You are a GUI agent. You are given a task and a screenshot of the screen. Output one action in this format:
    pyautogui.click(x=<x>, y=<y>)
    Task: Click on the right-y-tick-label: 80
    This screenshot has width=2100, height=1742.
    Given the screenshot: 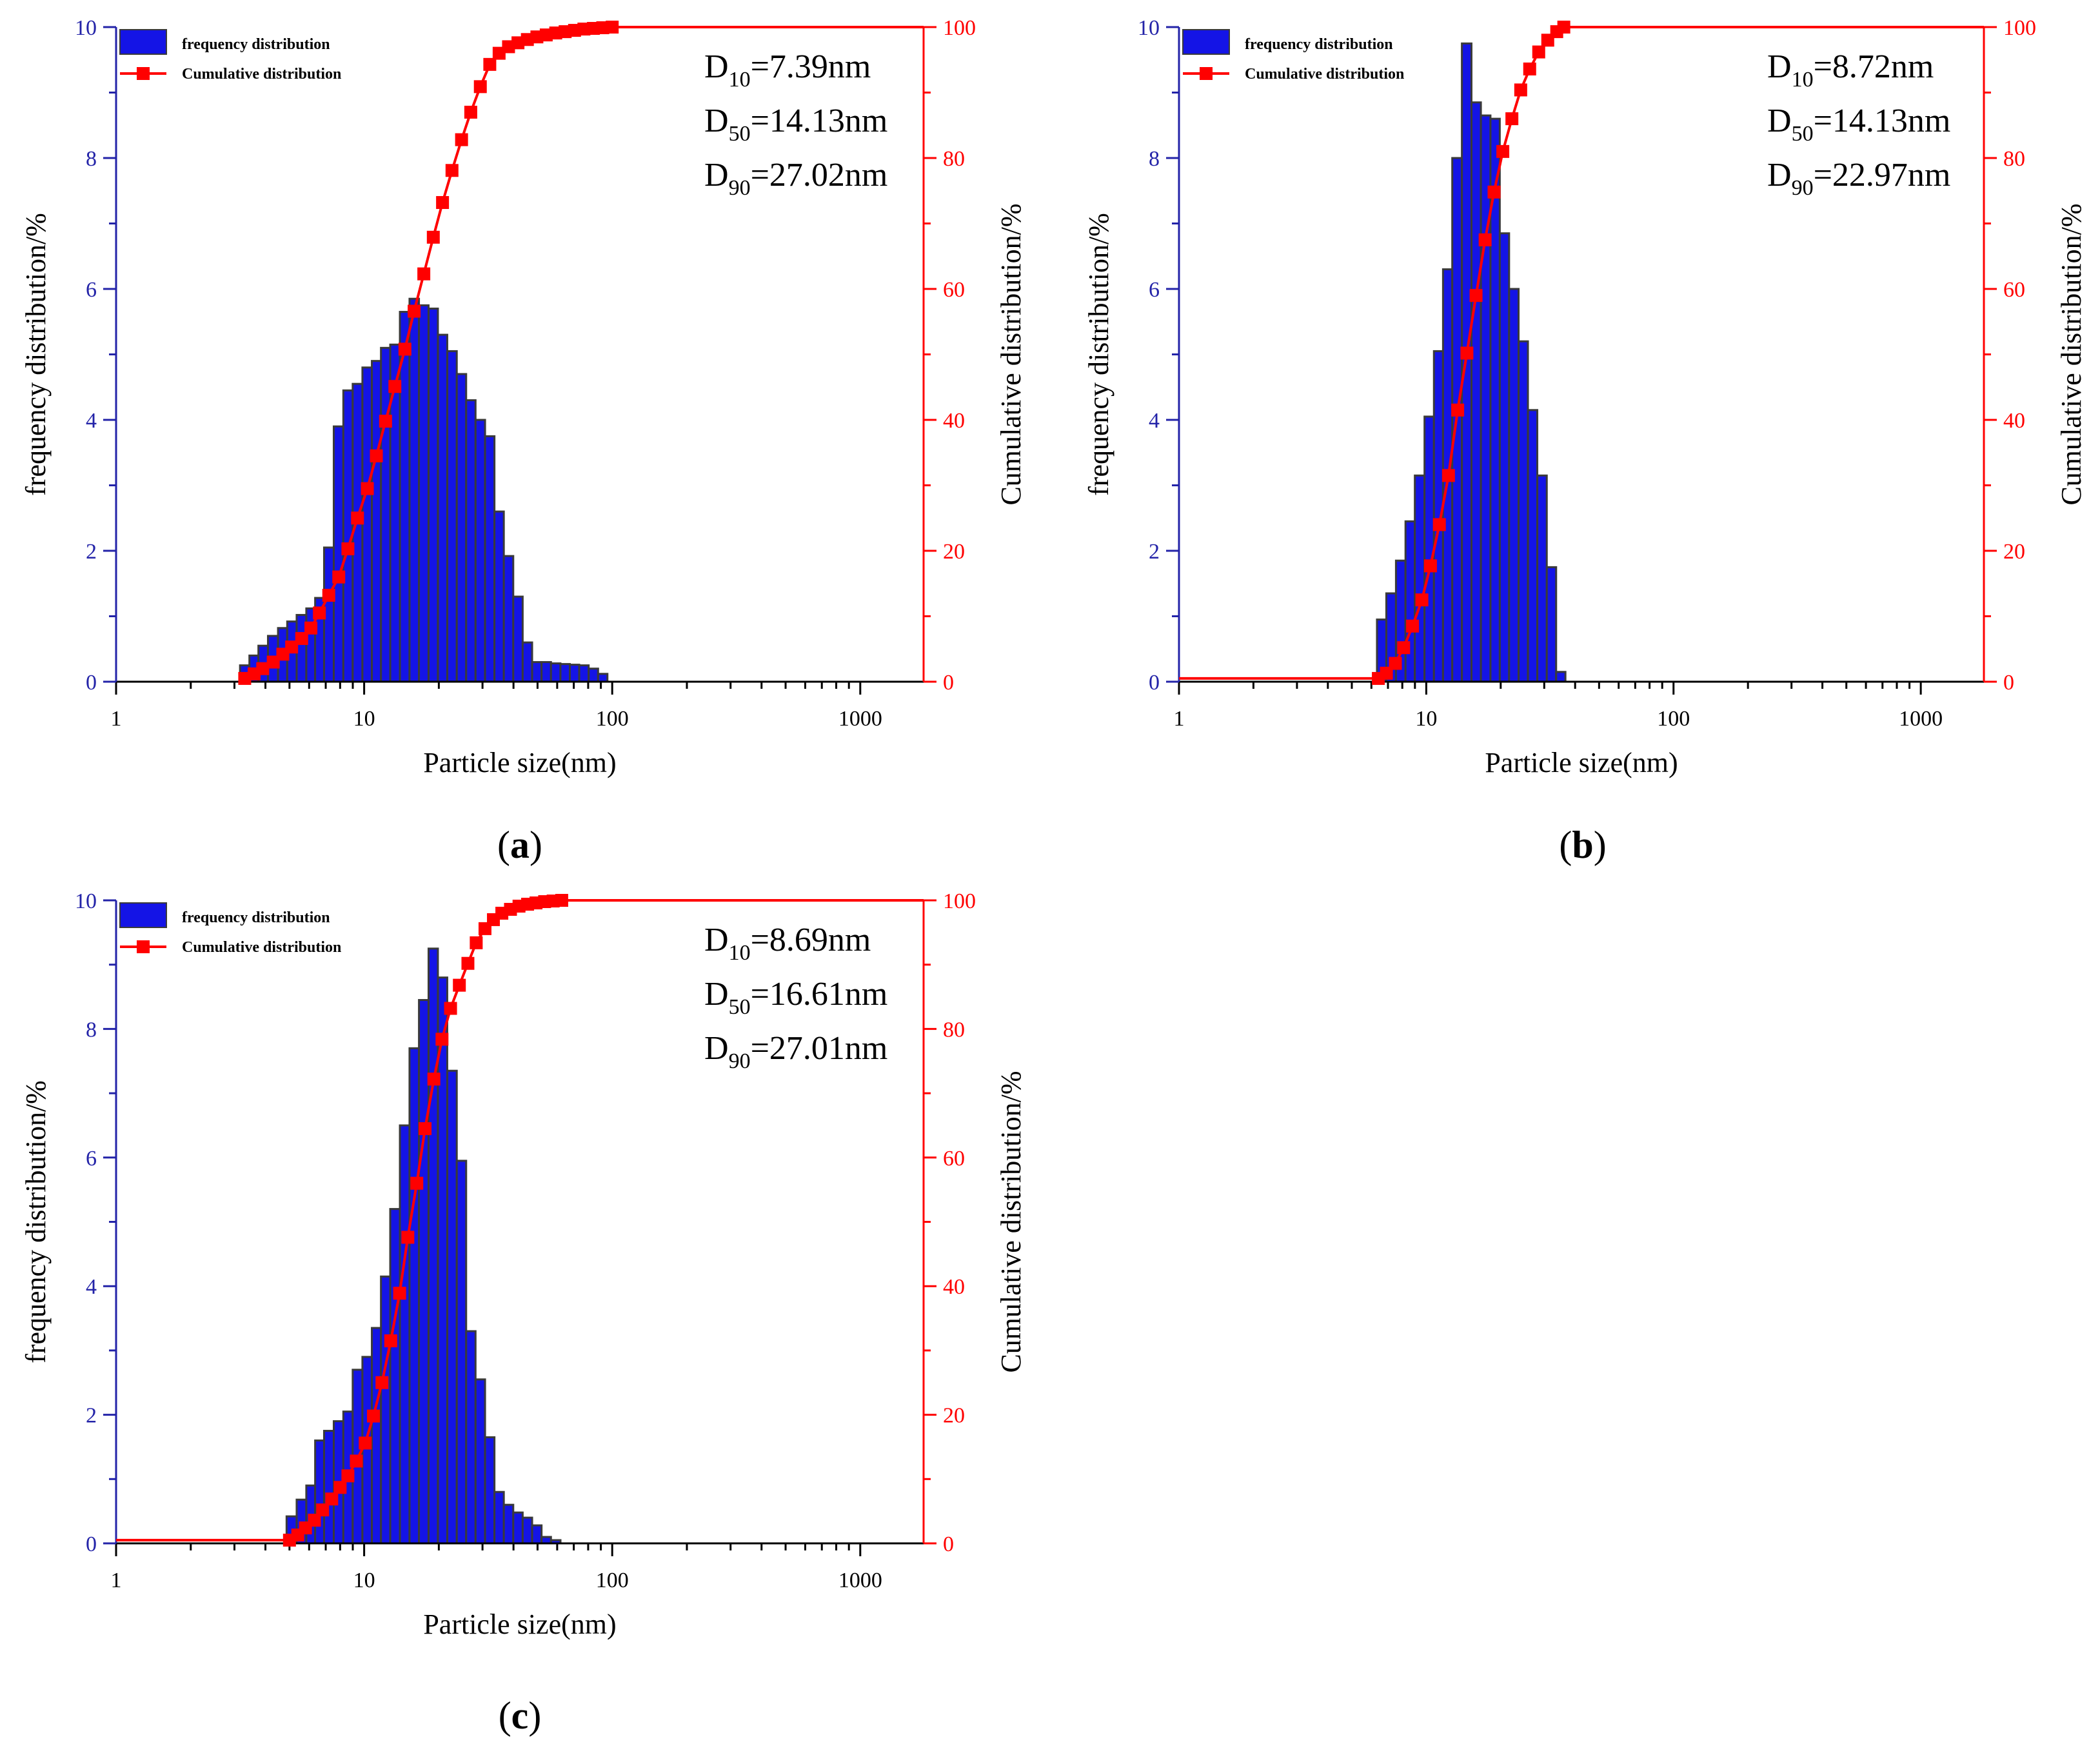 What is the action you would take?
    pyautogui.click(x=954, y=159)
    